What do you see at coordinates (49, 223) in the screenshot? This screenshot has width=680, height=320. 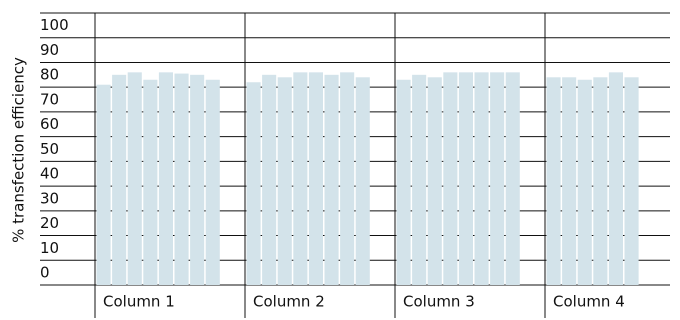 I see `y-tick-label: 20` at bounding box center [49, 223].